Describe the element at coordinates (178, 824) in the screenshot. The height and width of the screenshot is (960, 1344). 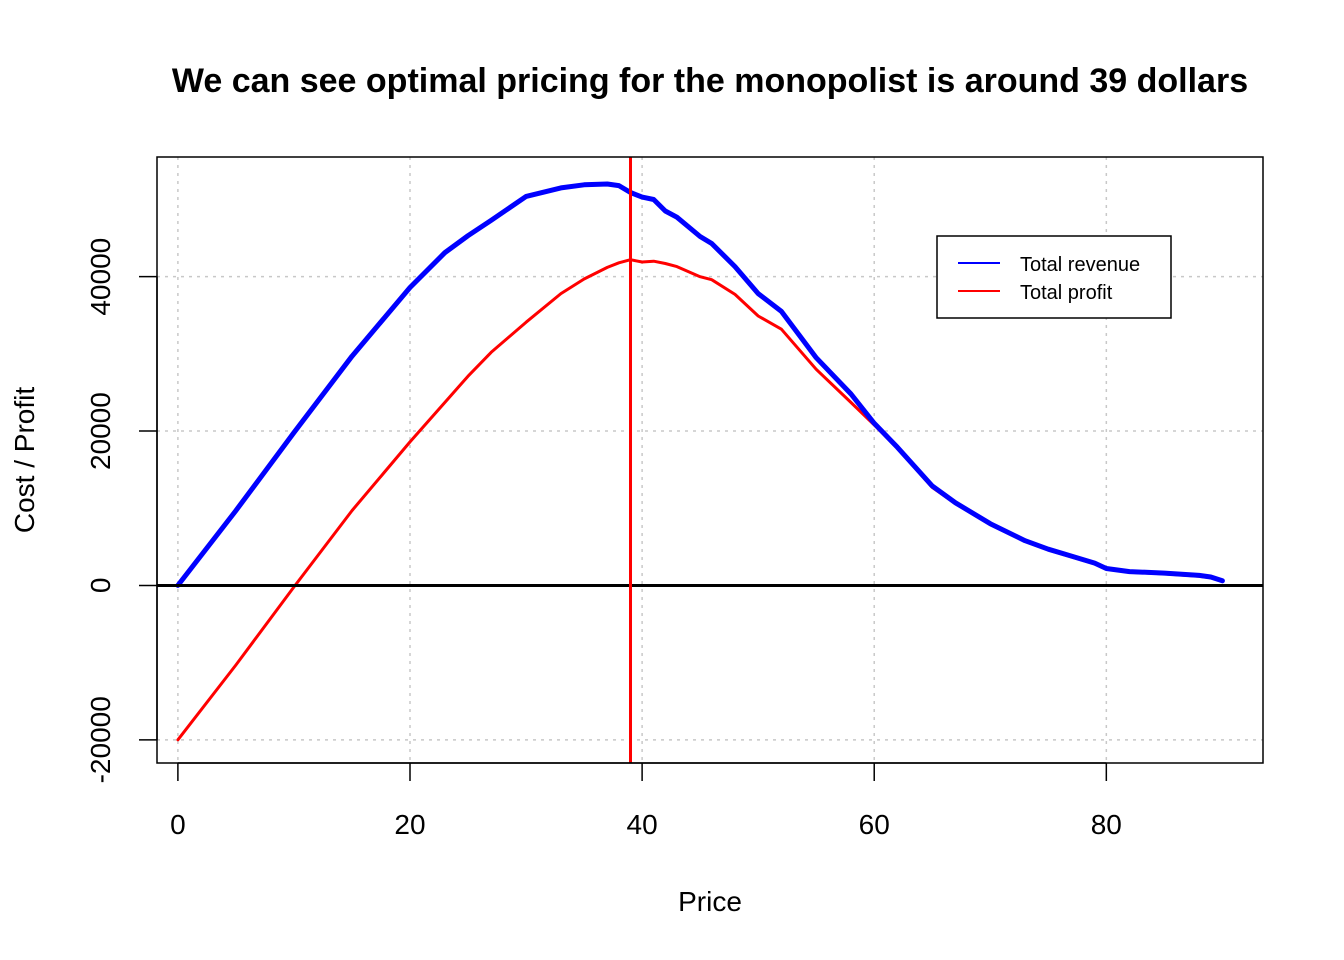
I see `x-tick-label-0: 0` at that location.